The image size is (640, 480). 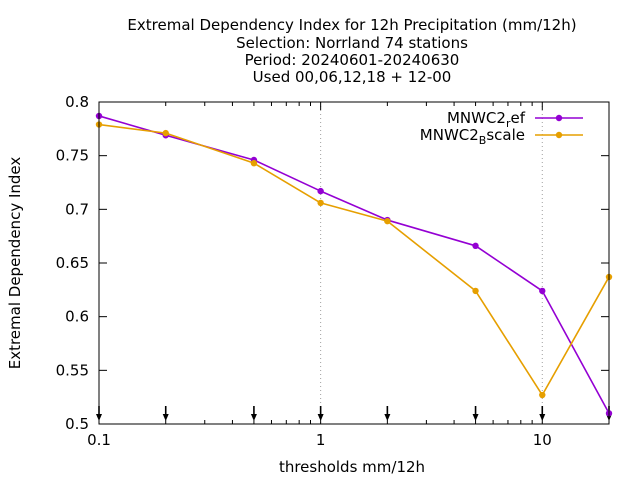 What do you see at coordinates (99, 440) in the screenshot?
I see `x-tick-label: 0.1` at bounding box center [99, 440].